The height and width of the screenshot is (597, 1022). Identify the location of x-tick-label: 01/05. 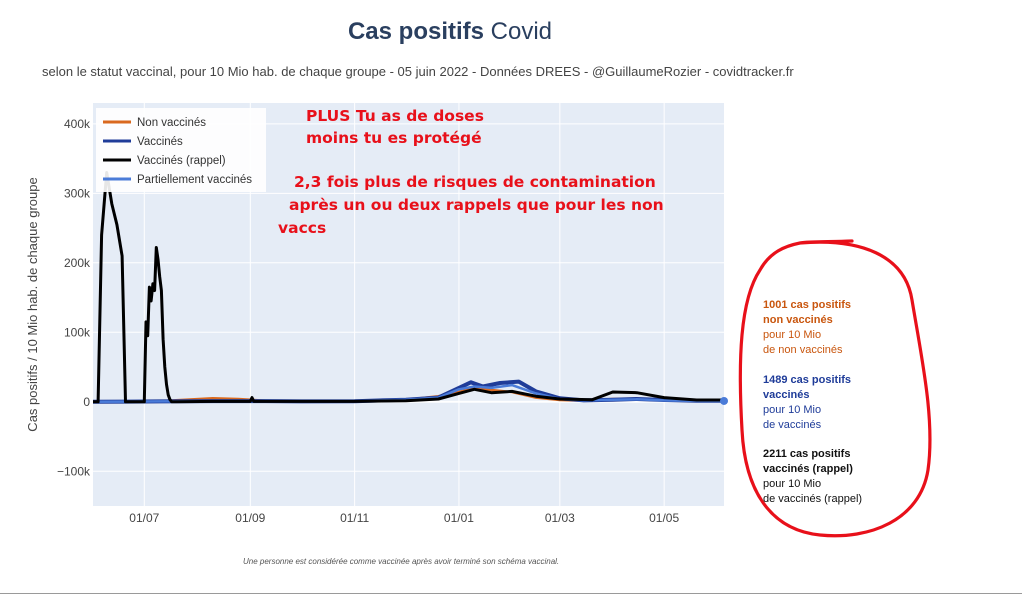
(664, 518).